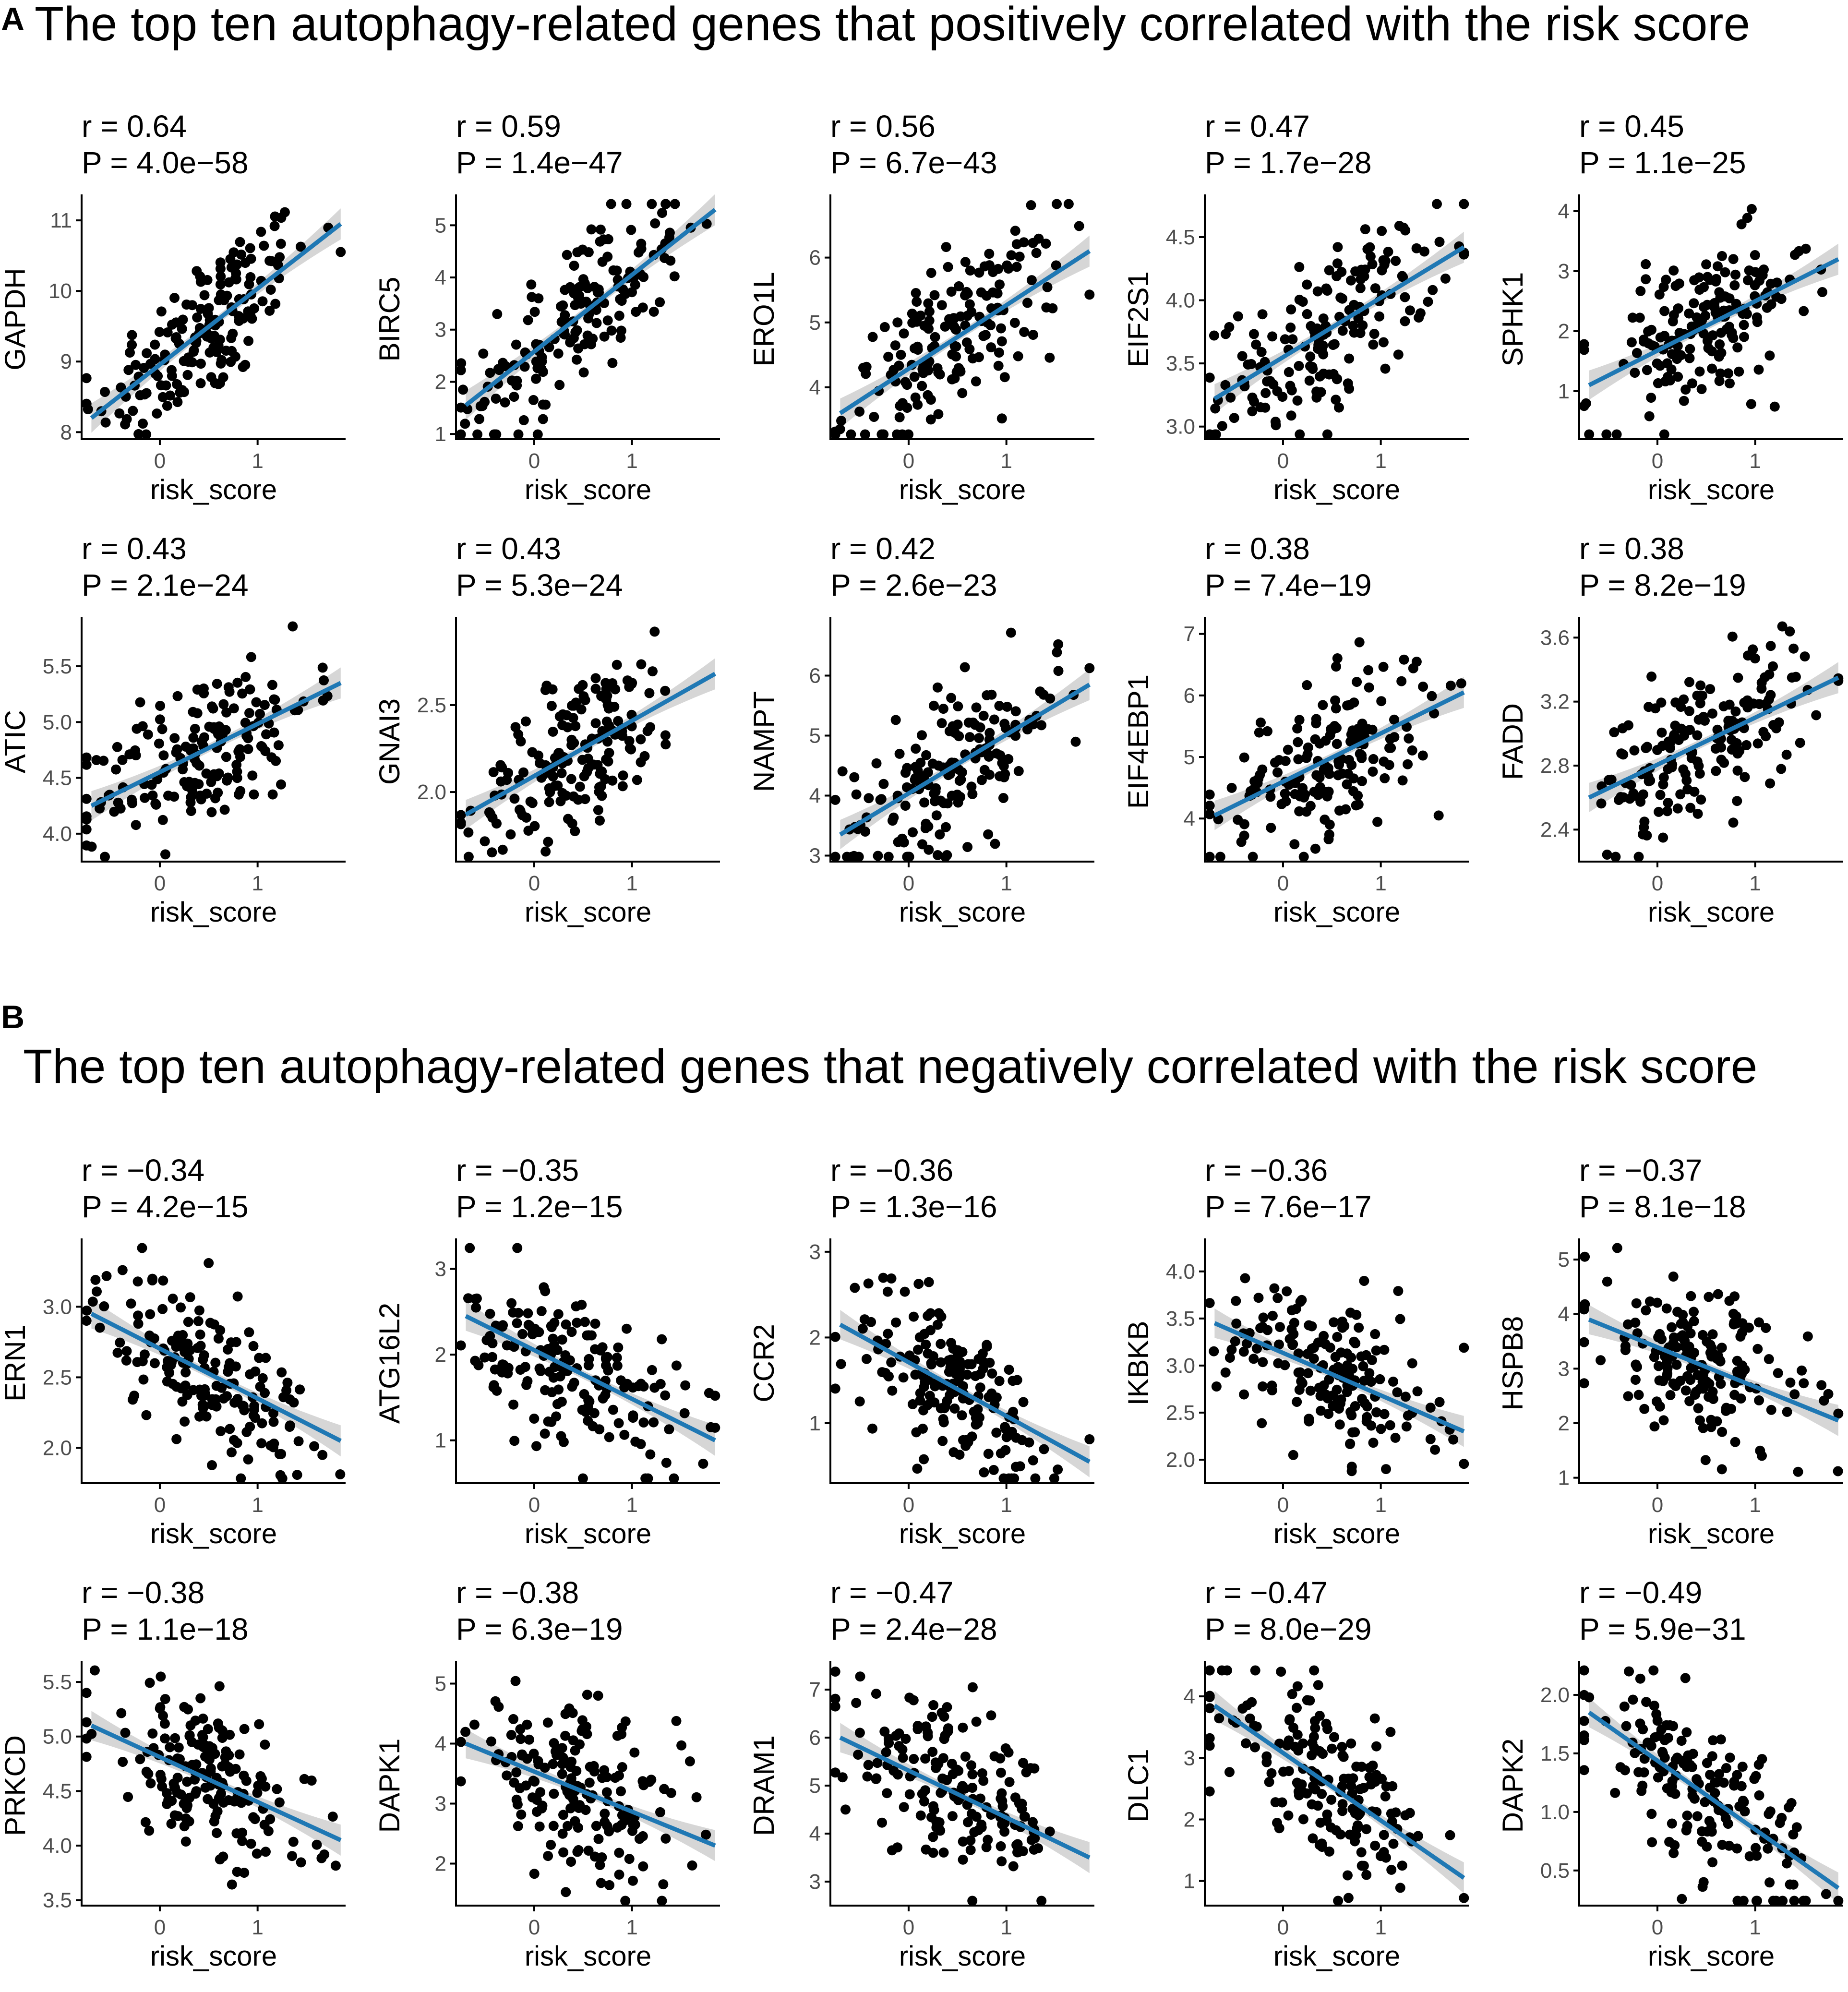 This screenshot has height=1992, width=1848. I want to click on p-value-label: P = 5.9e−31, so click(1662, 1629).